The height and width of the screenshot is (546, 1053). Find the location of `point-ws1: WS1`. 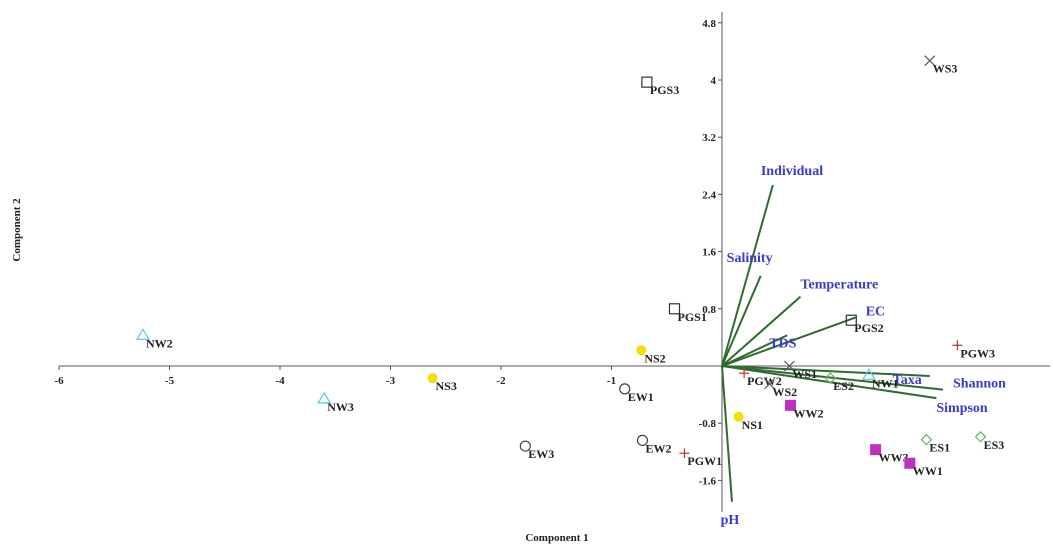

point-ws1: WS1 is located at coordinates (800, 370).